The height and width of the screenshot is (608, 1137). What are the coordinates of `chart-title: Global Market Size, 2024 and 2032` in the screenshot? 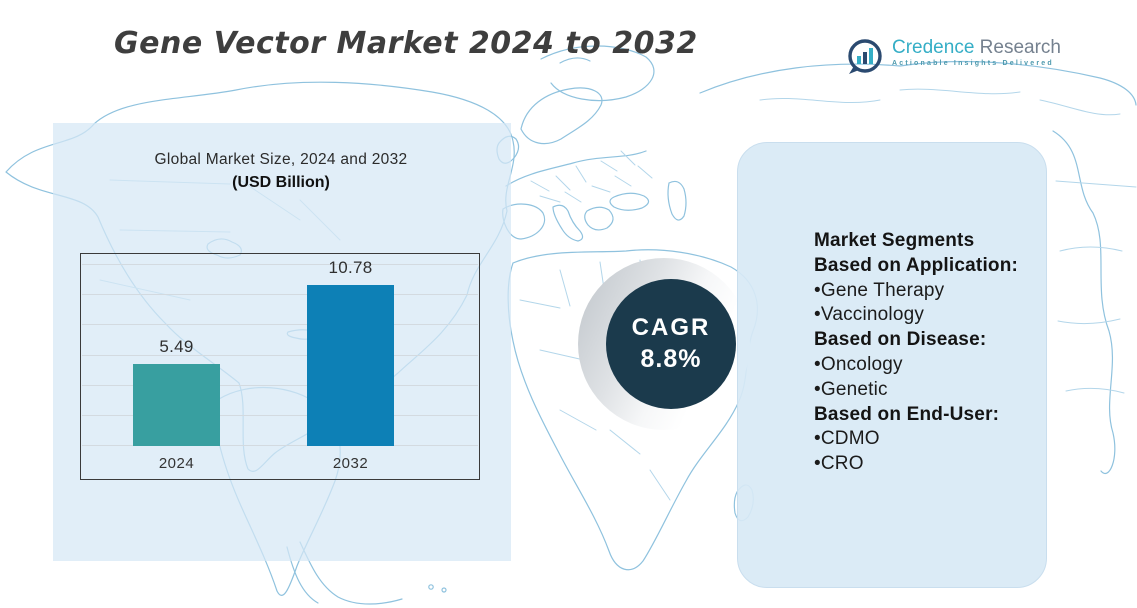 It's located at (281, 159).